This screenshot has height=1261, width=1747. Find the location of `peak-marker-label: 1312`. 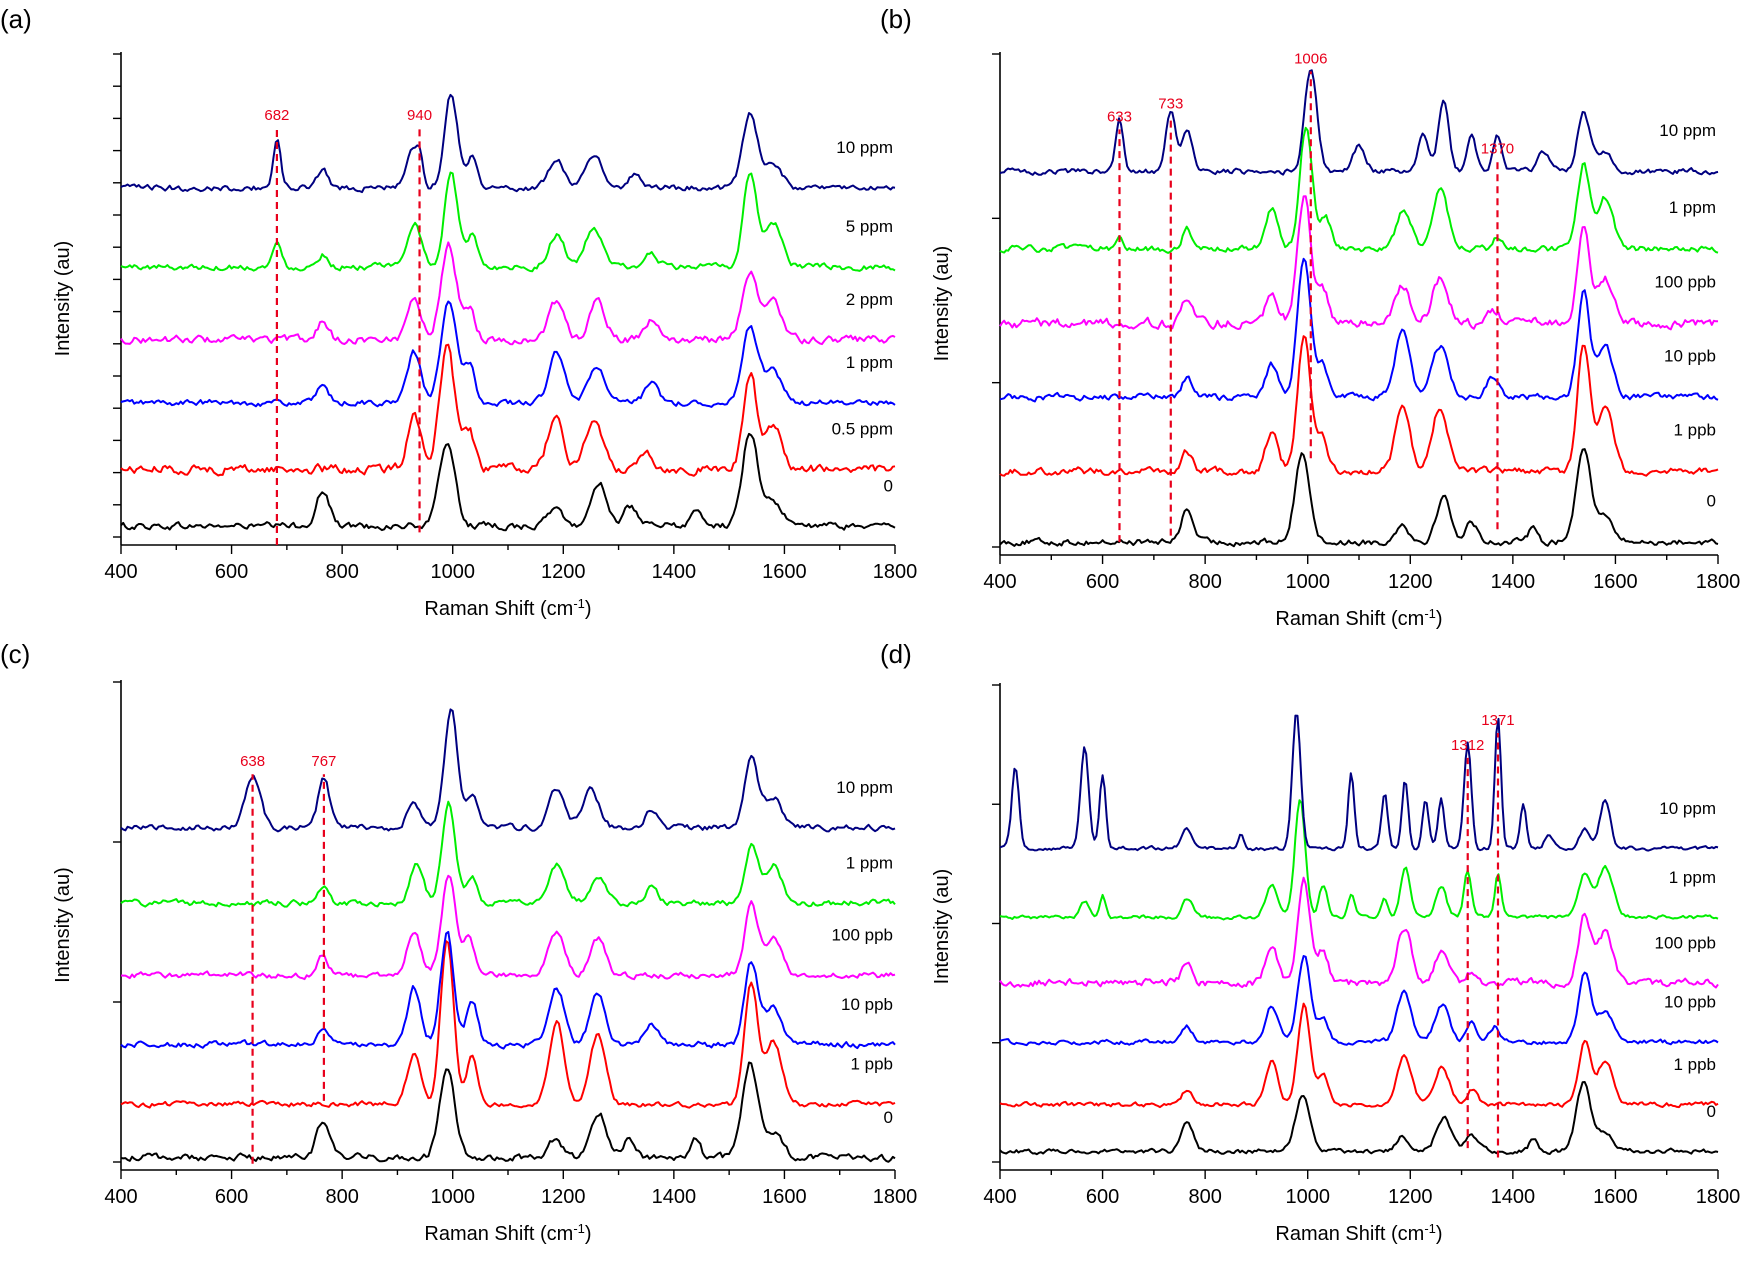

peak-marker-label: 1312 is located at coordinates (1467, 745).